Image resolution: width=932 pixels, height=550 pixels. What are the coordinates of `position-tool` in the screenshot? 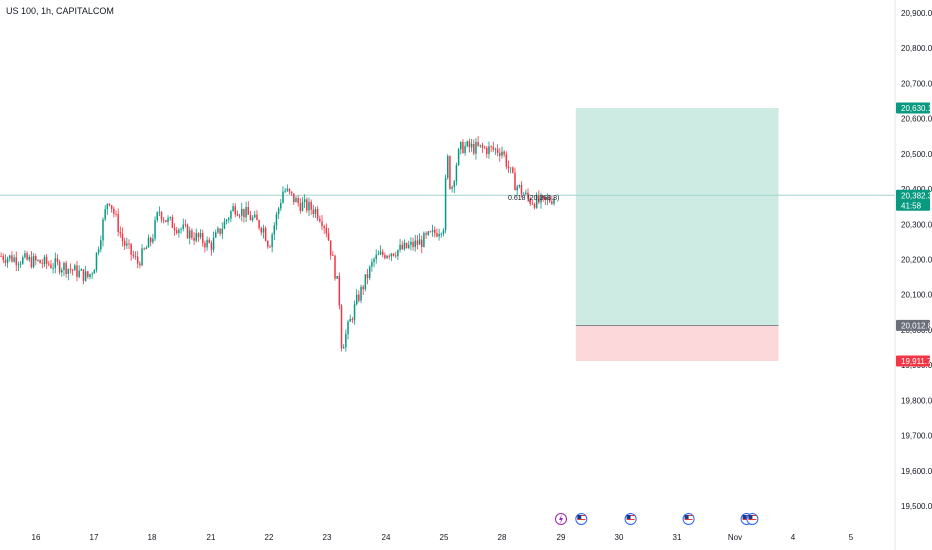 It's located at (677, 235).